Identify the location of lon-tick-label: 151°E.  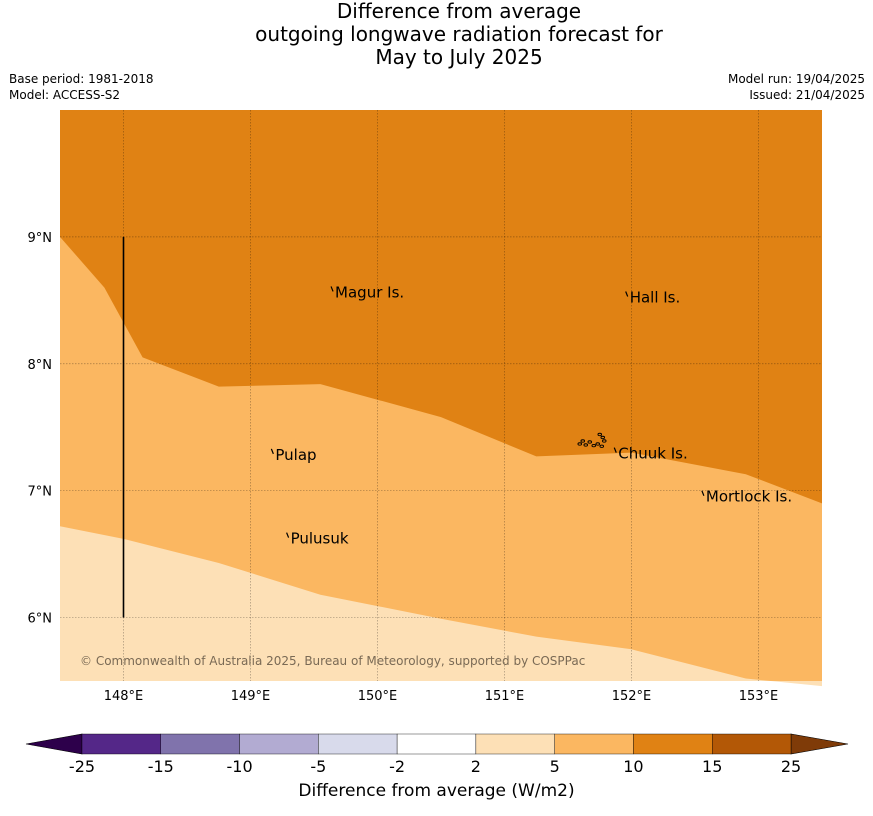
(505, 696).